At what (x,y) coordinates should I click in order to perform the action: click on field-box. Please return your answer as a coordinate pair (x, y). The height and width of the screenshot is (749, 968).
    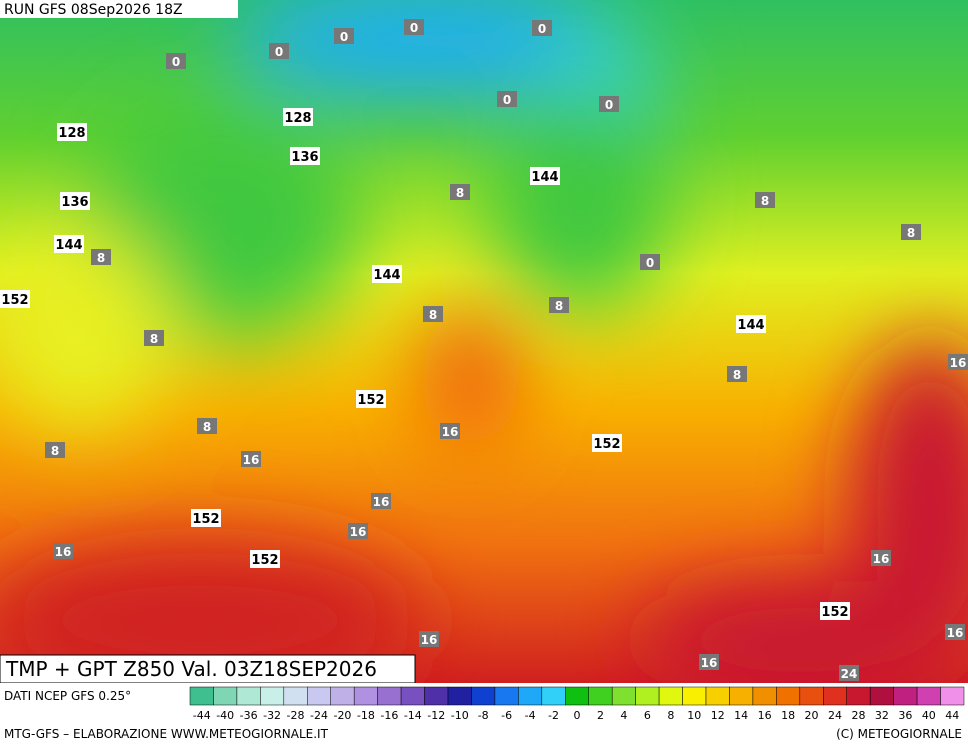
    Looking at the image, I should click on (208, 669).